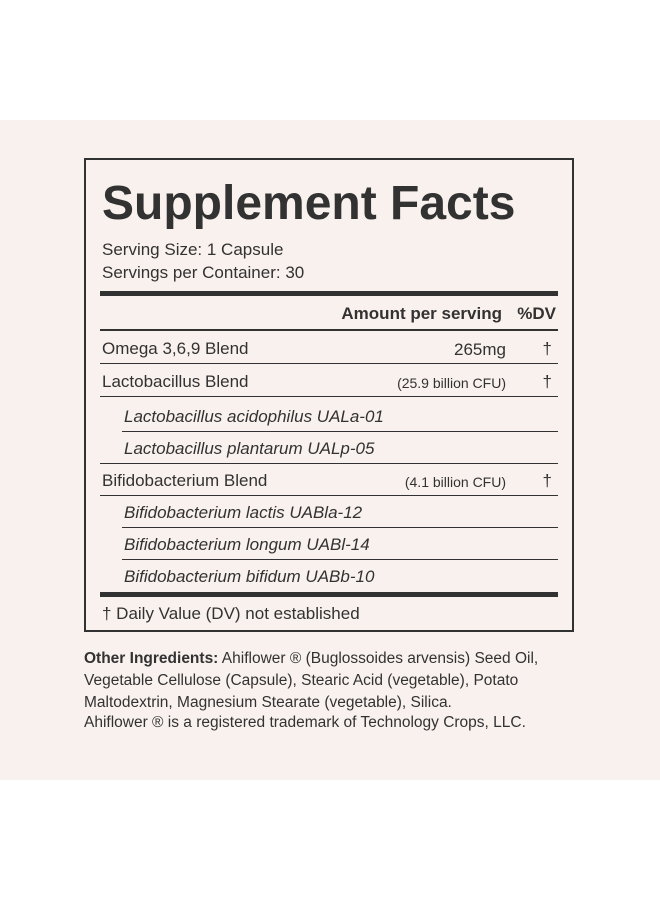 Image resolution: width=660 pixels, height=900 pixels. I want to click on row-name: Lactobacillus acidophilus UALa-01, so click(254, 416).